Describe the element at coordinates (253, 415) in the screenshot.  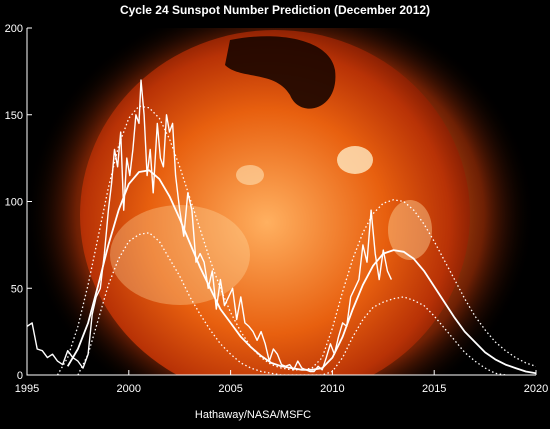
I see `credit-label: Hathaway/NASA/MSFC` at that location.